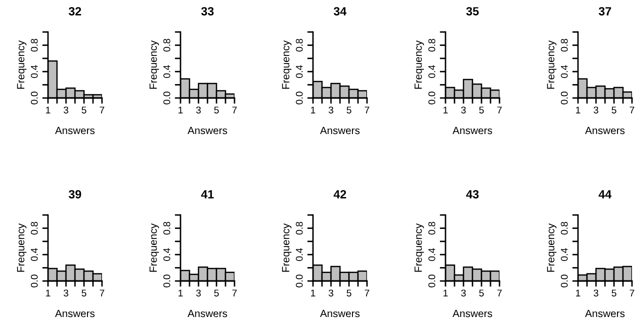  I want to click on chart-title: 33, so click(207, 11).